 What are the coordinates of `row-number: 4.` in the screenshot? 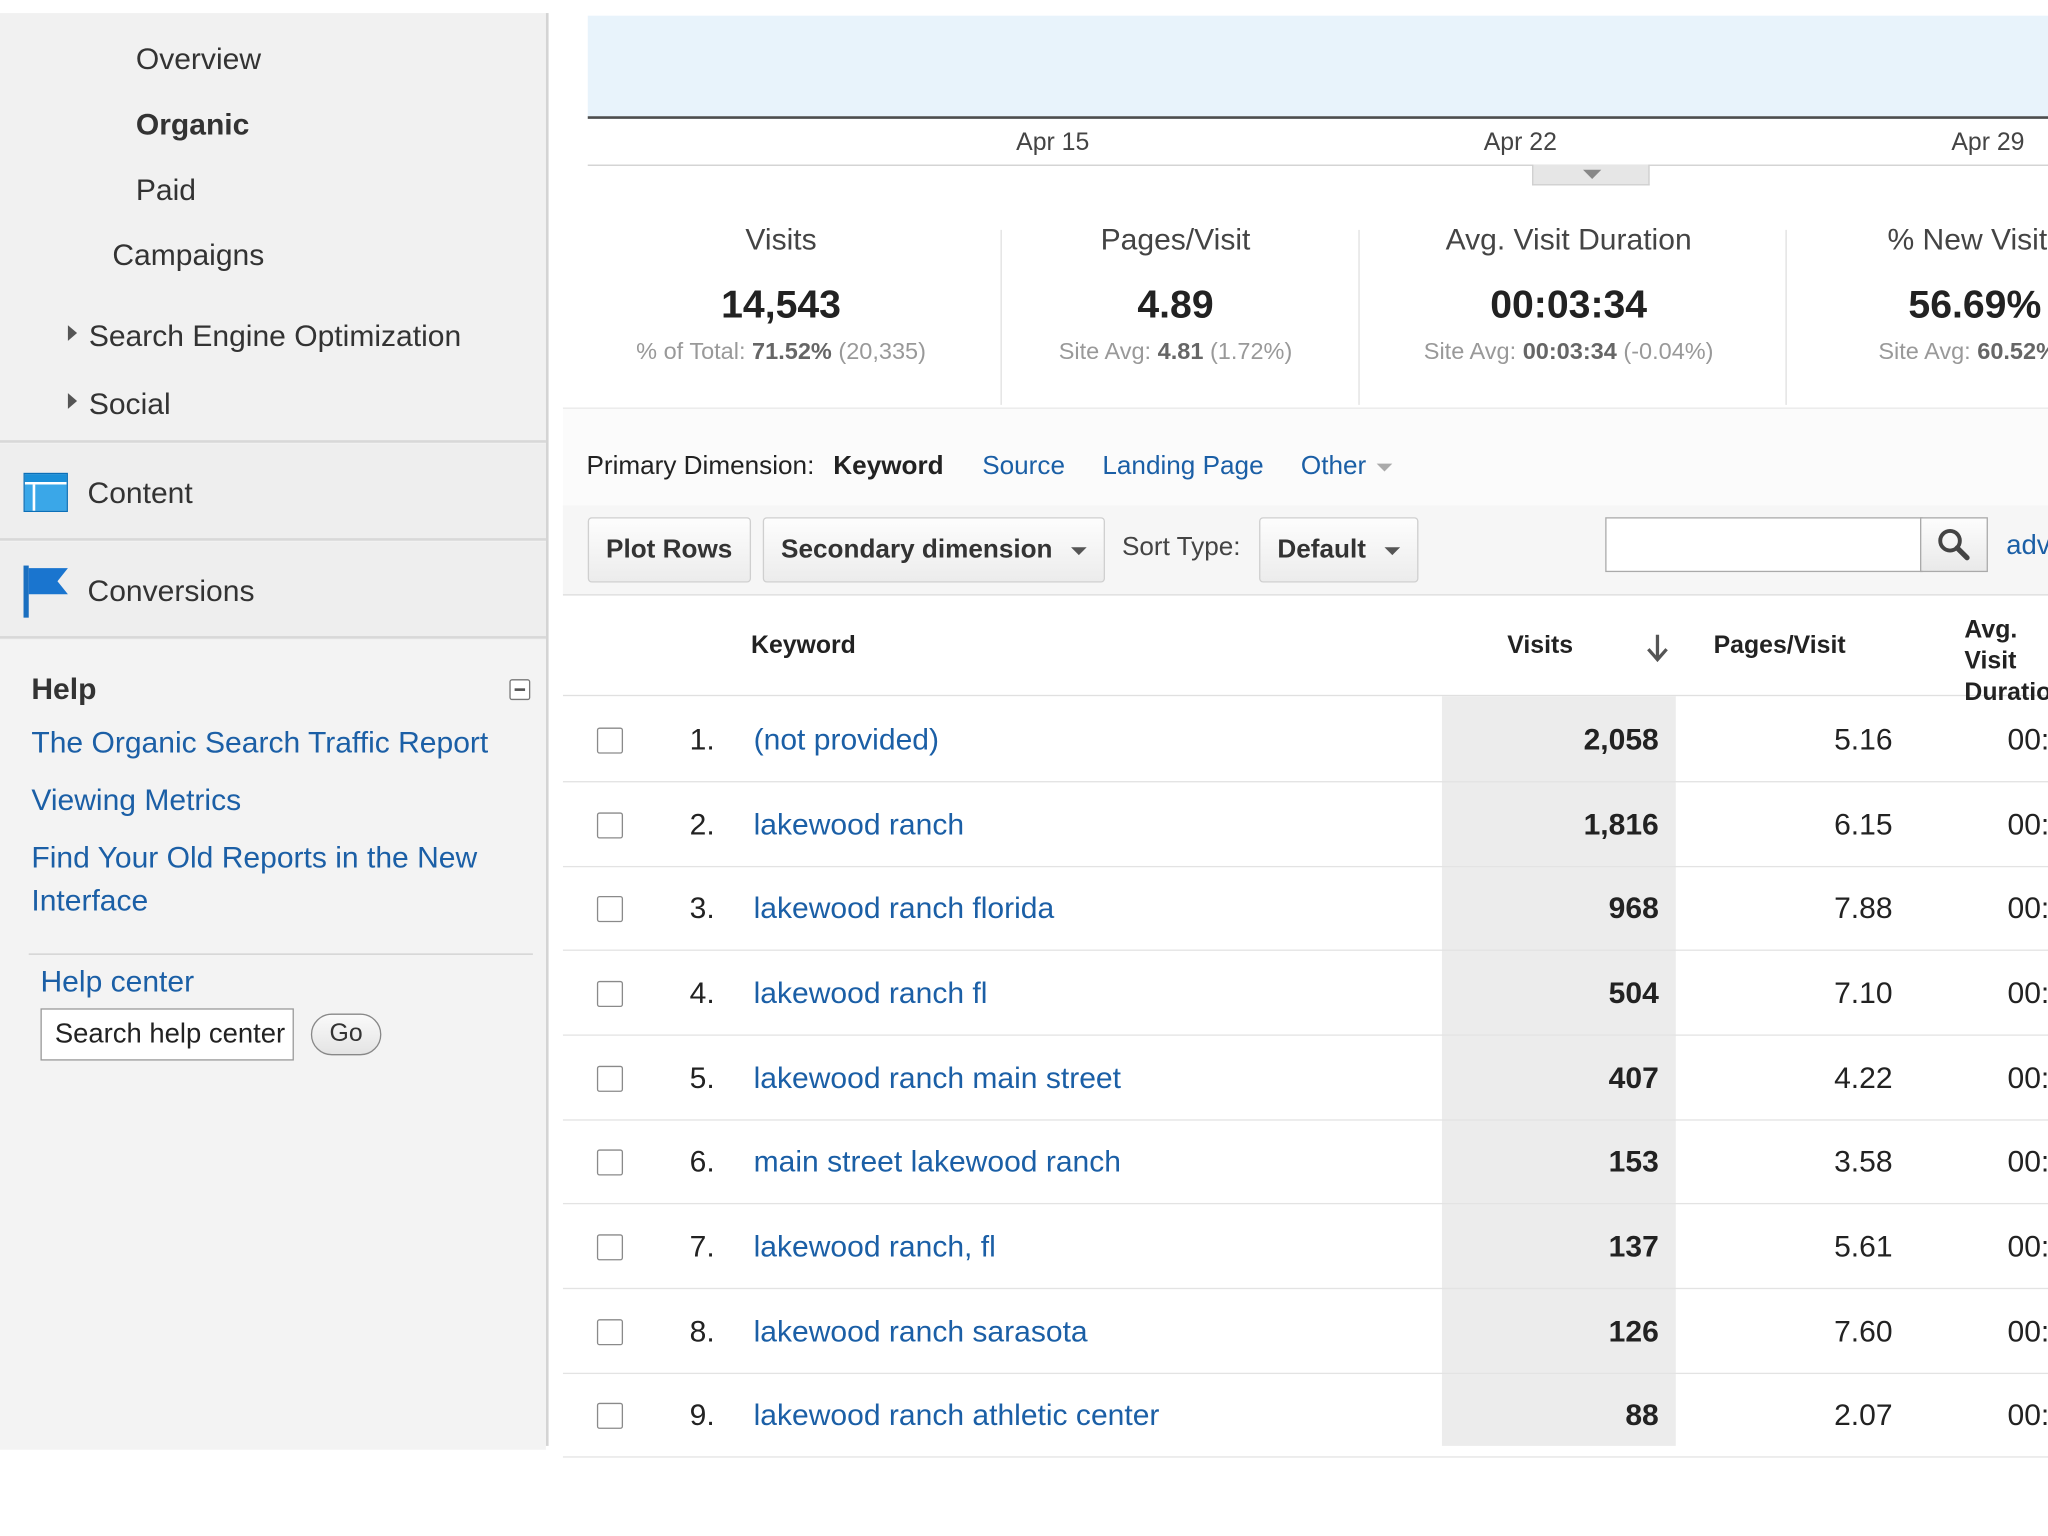 It's located at (702, 992).